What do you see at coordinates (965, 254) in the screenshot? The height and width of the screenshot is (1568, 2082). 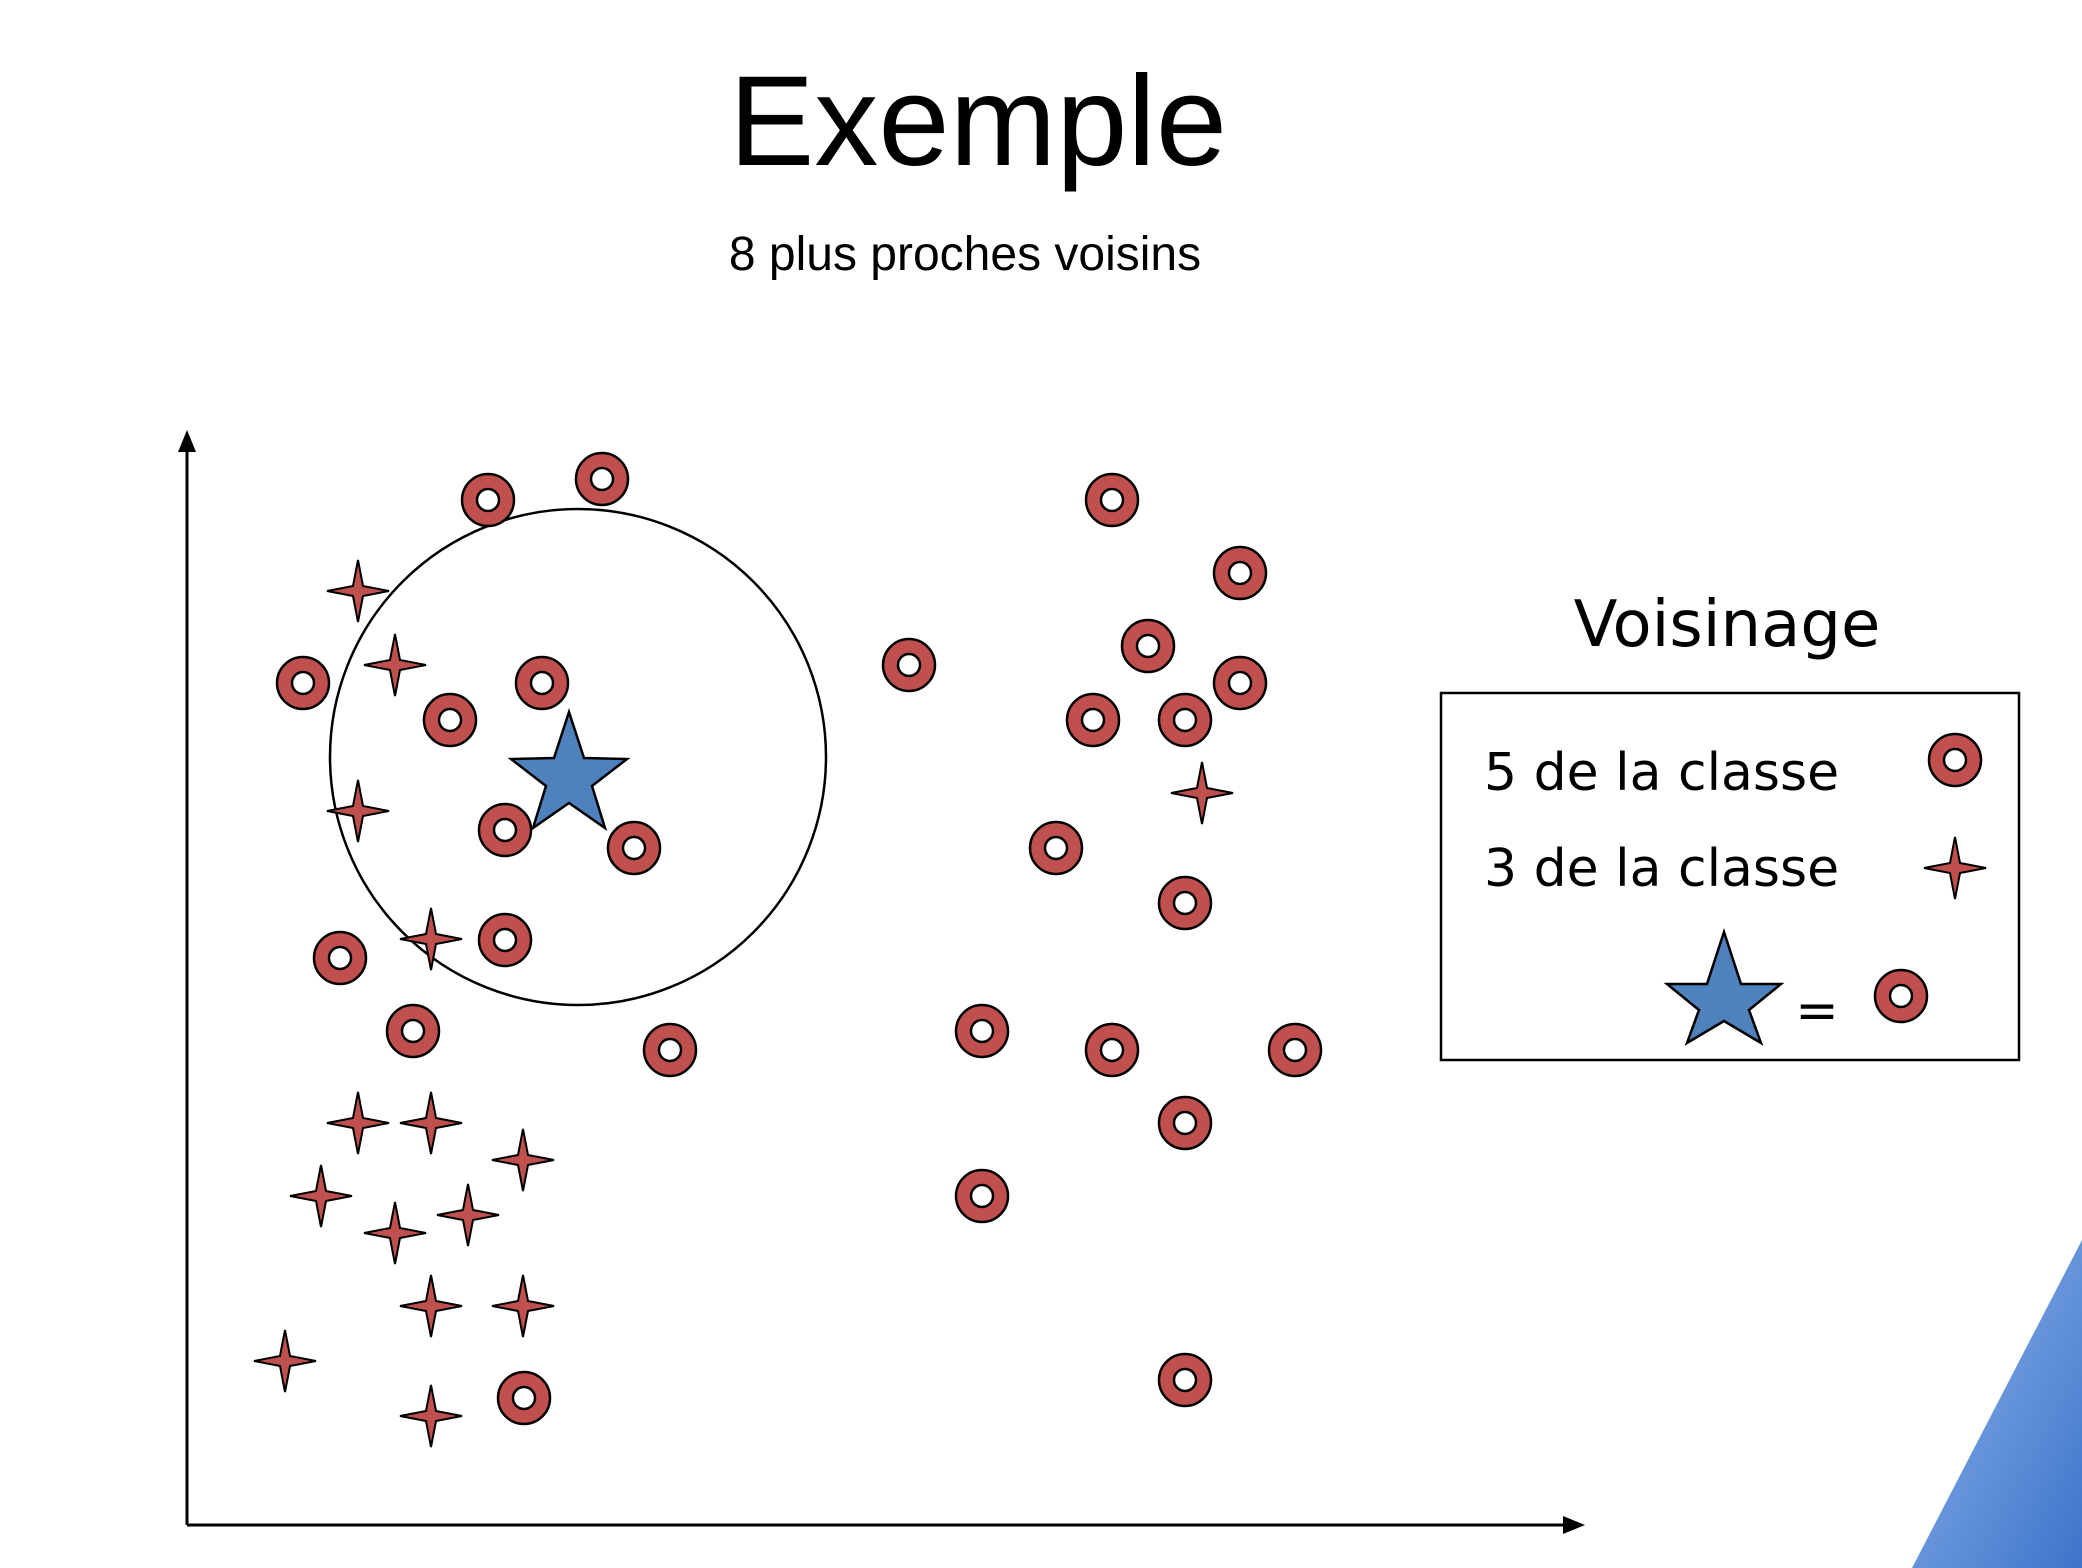 I see `page-subtitle: 8 plus proches voisins` at bounding box center [965, 254].